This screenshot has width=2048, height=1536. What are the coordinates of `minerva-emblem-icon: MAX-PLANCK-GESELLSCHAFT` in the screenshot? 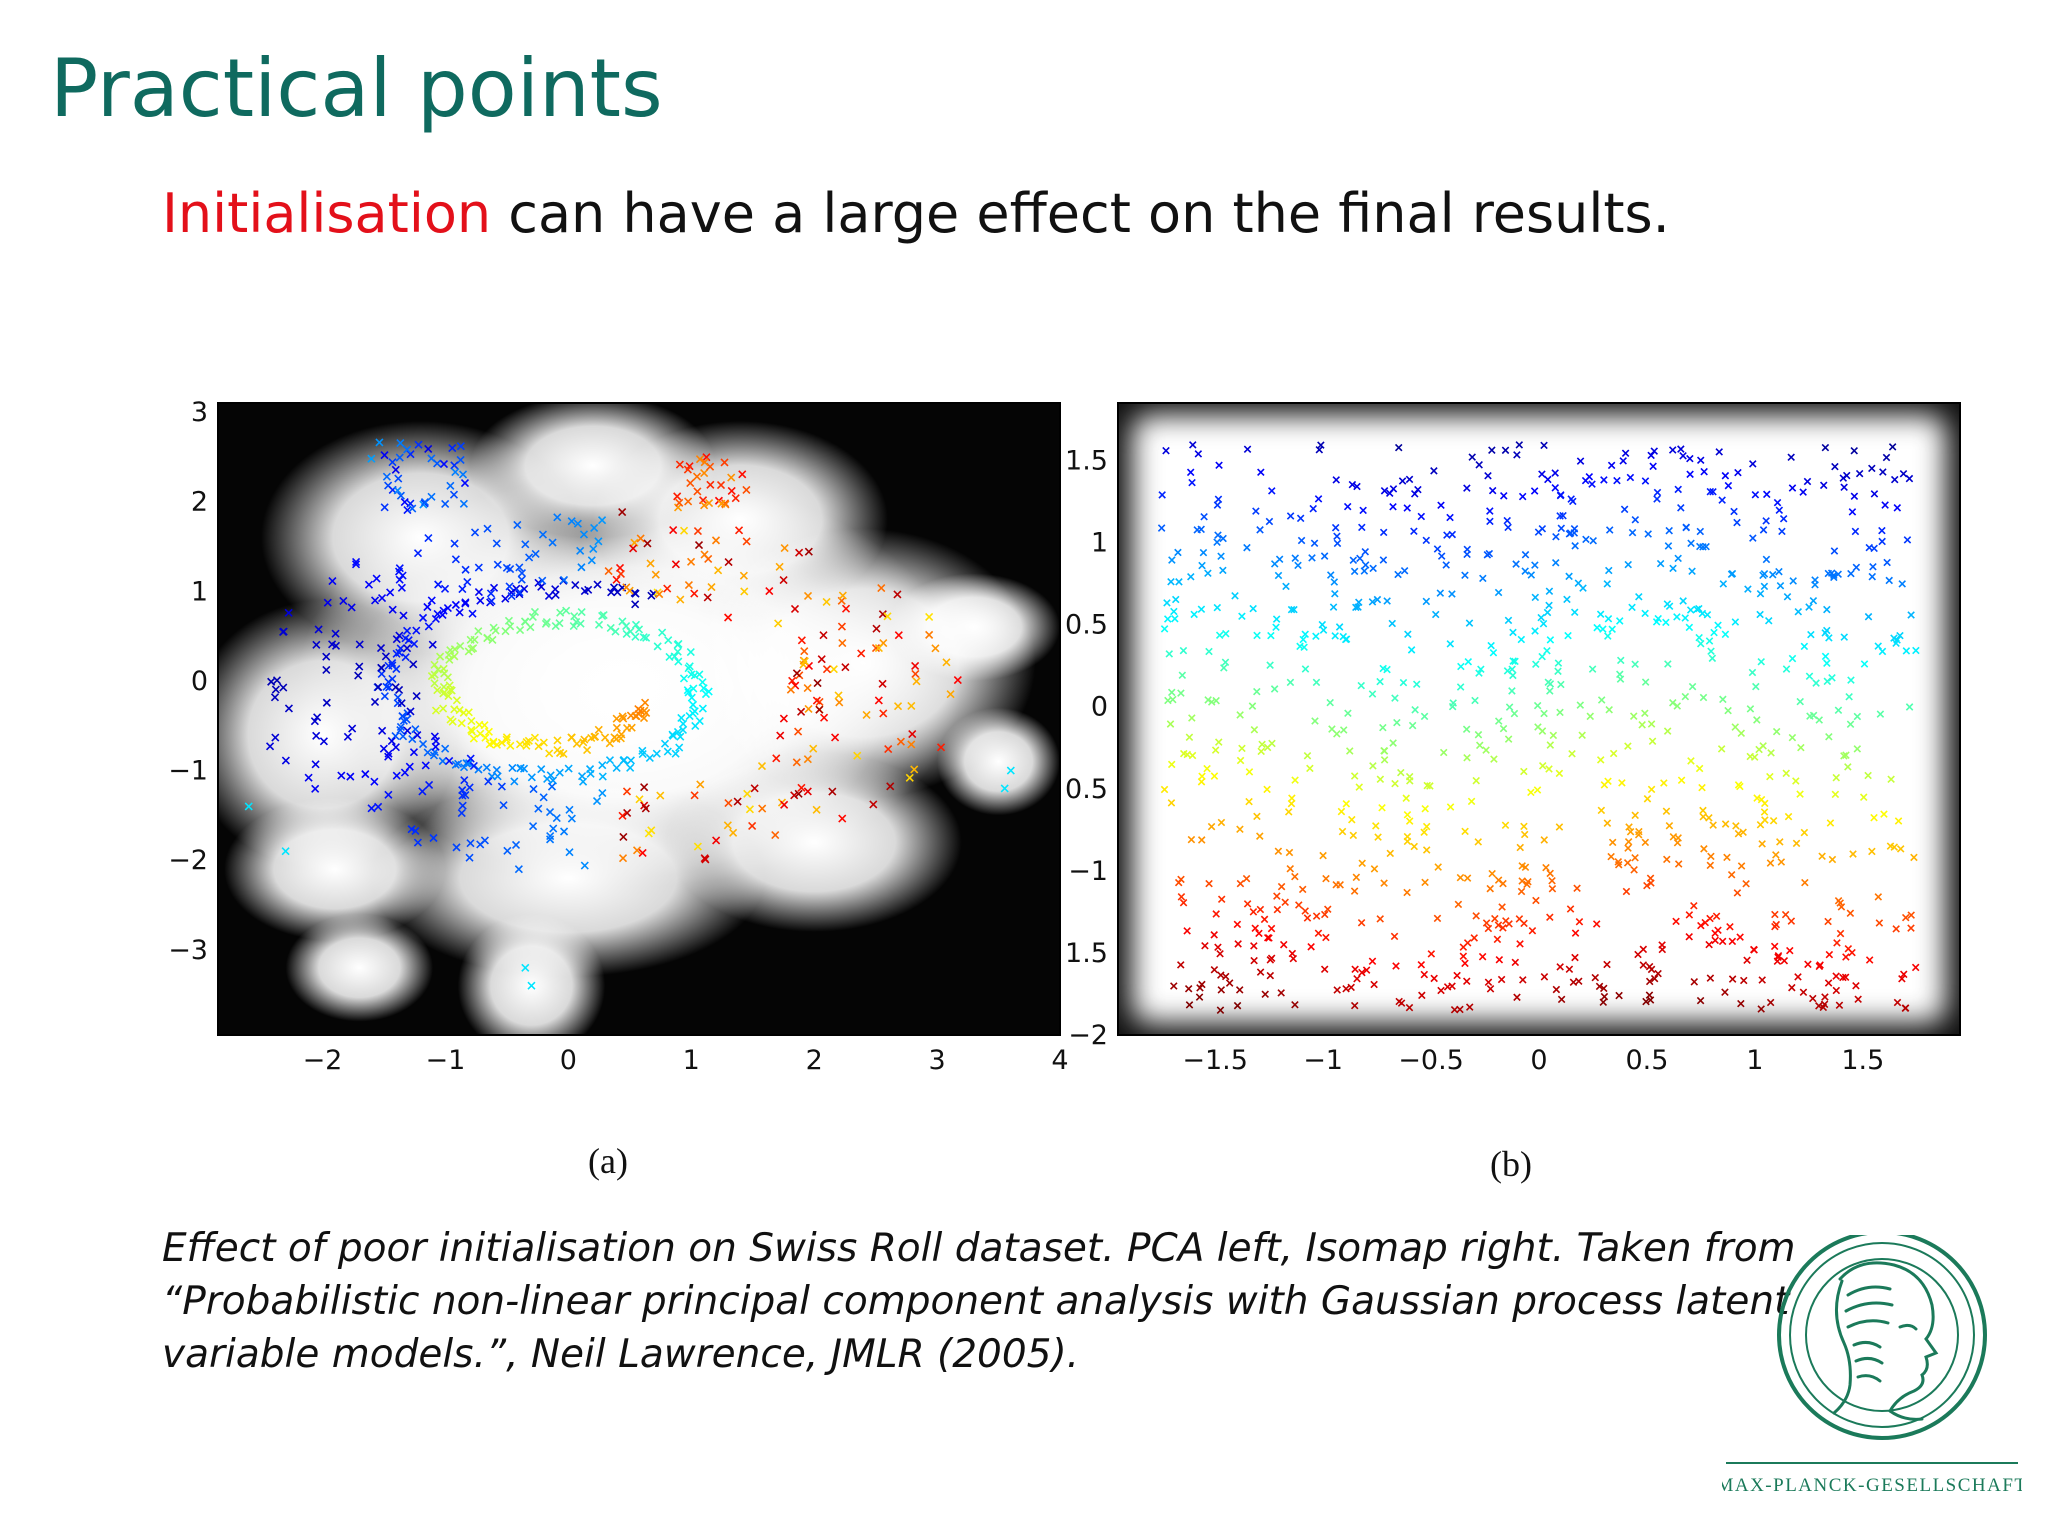 It's located at (1871, 1363).